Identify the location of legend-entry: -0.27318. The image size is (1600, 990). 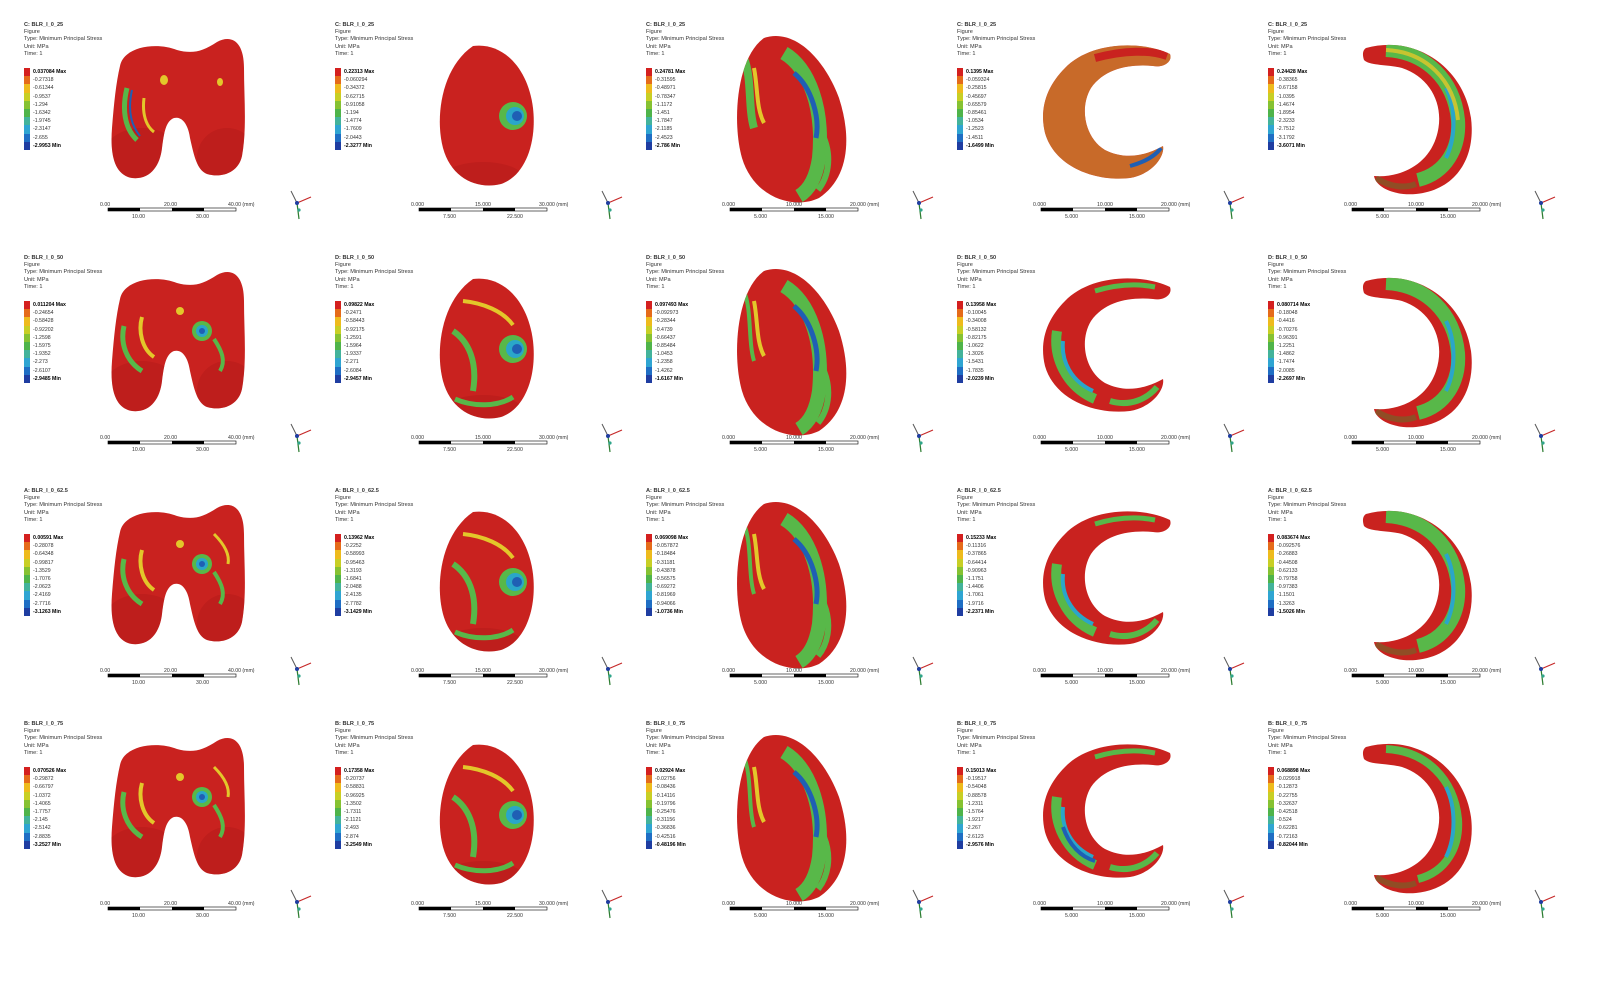
(45, 80).